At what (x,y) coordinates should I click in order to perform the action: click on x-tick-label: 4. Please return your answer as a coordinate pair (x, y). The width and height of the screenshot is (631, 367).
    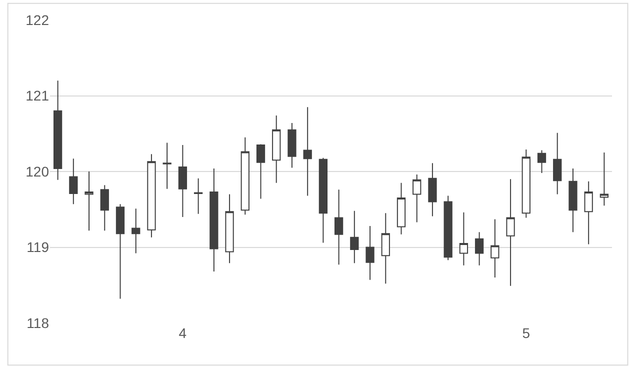
    Looking at the image, I should click on (182, 333).